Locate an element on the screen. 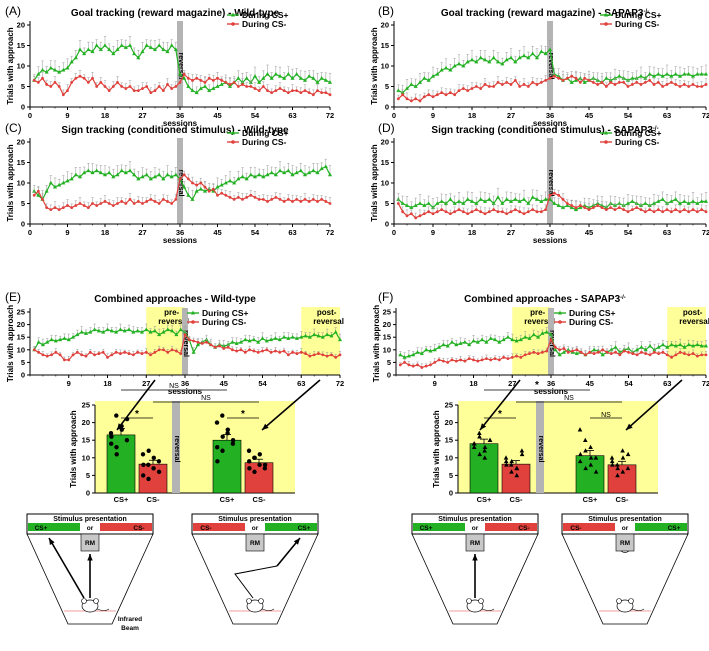 The image size is (709, 651). stimulus-right is located at coordinates (511, 527).